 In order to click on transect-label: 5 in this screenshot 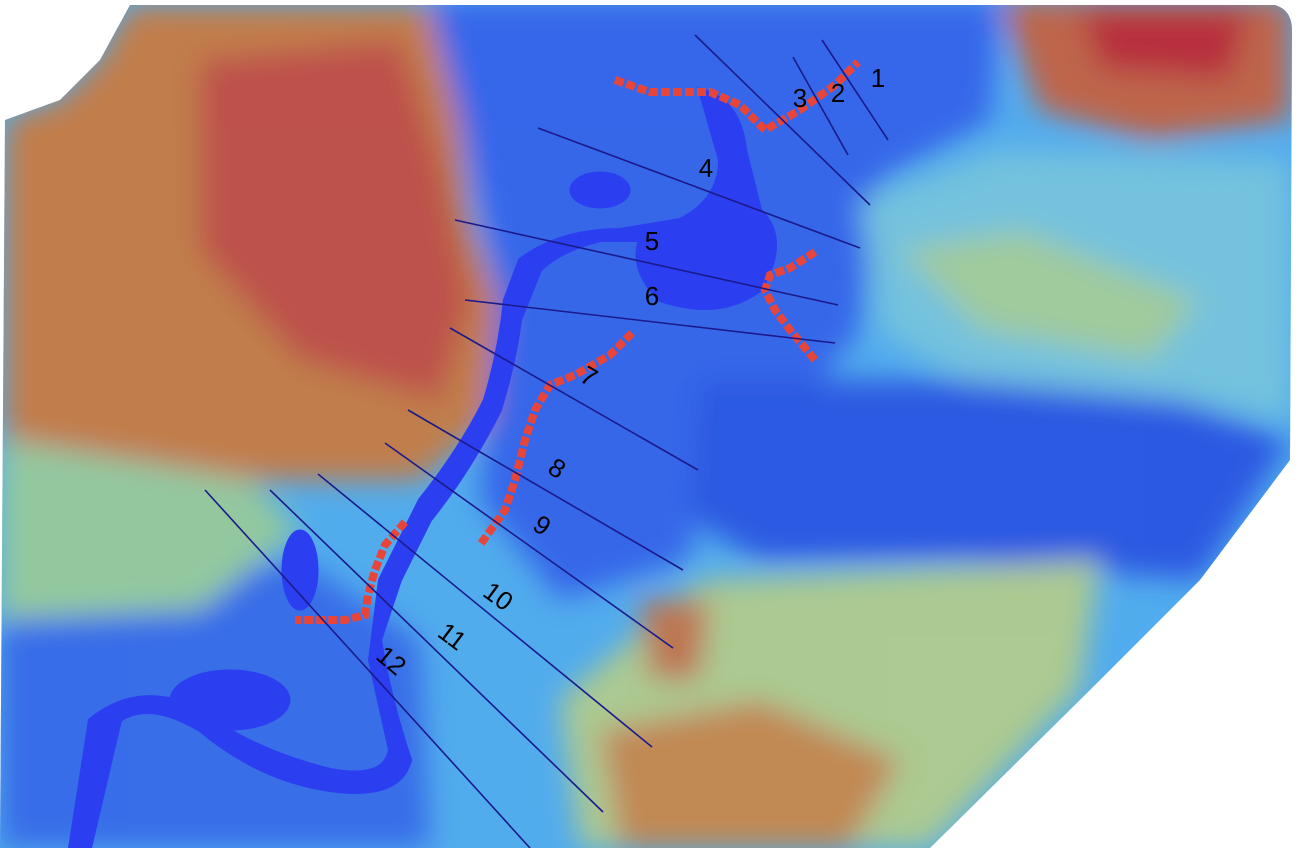, I will do `click(652, 241)`.